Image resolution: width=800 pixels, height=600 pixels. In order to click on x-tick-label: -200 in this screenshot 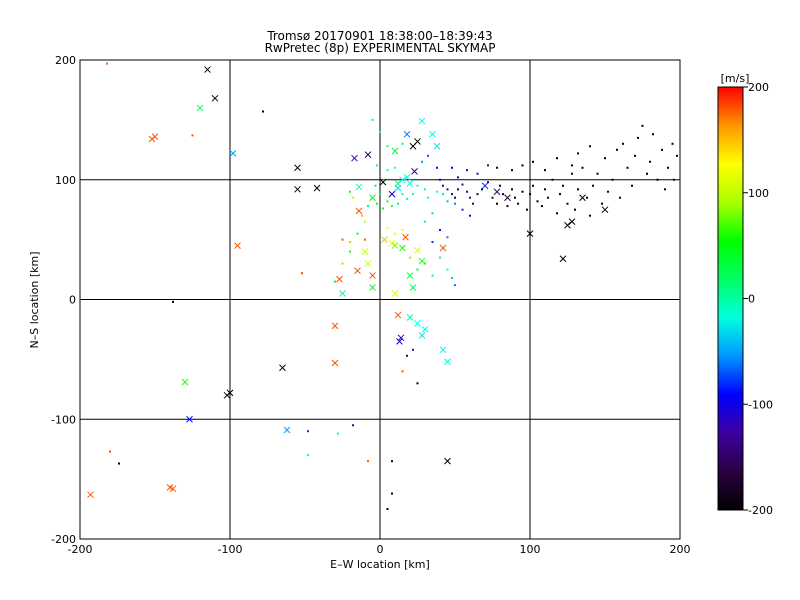, I will do `click(80, 549)`.